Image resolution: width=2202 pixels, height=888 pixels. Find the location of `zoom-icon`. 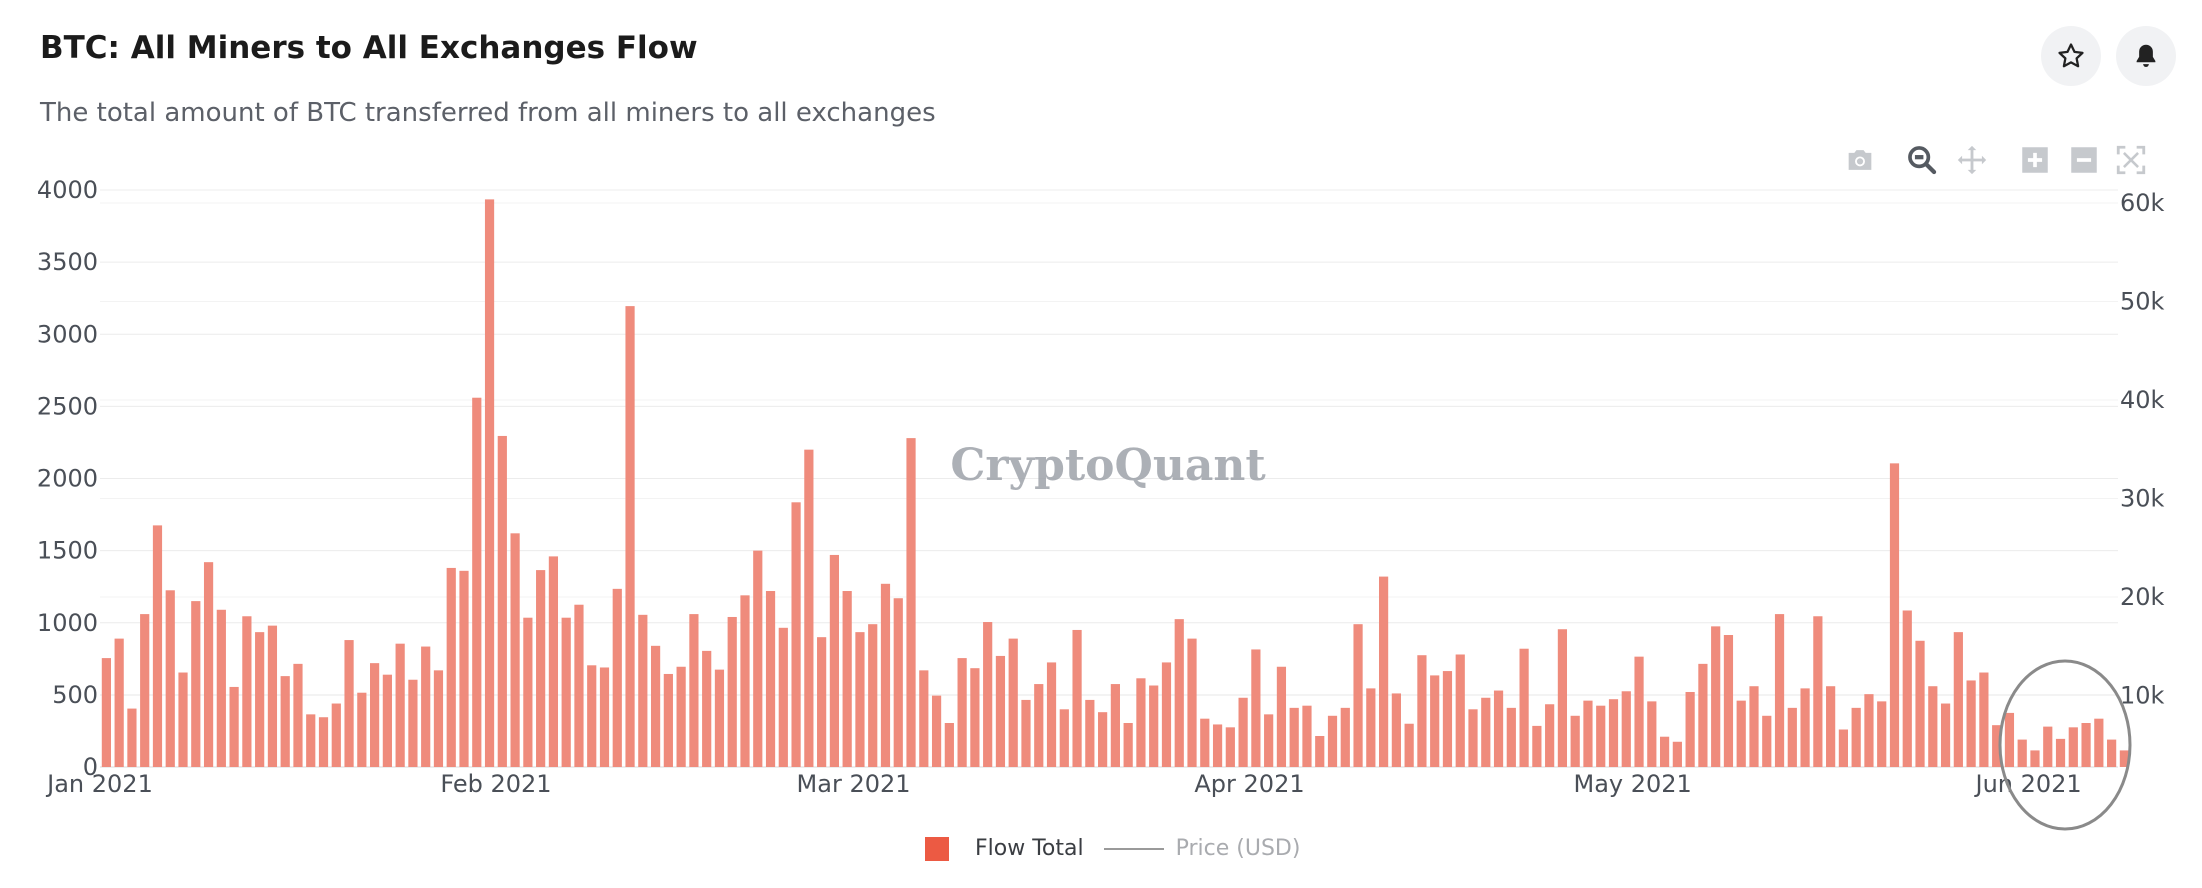

zoom-icon is located at coordinates (1922, 160).